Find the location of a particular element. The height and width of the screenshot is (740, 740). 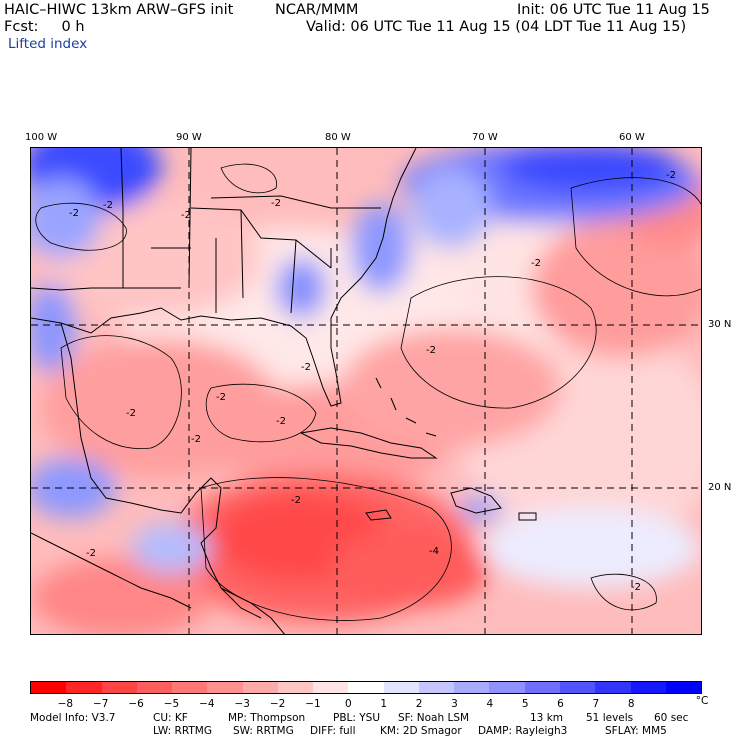

contour-caribbean is located at coordinates (326, 549).